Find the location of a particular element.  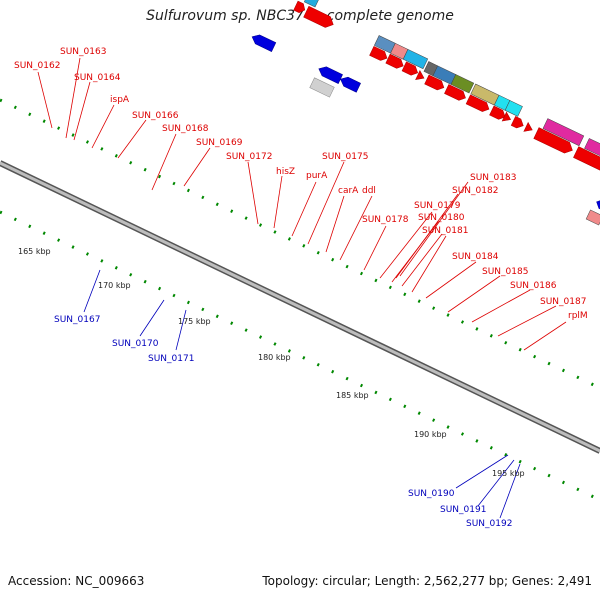

gene-label: ispA is located at coordinates (120, 100).